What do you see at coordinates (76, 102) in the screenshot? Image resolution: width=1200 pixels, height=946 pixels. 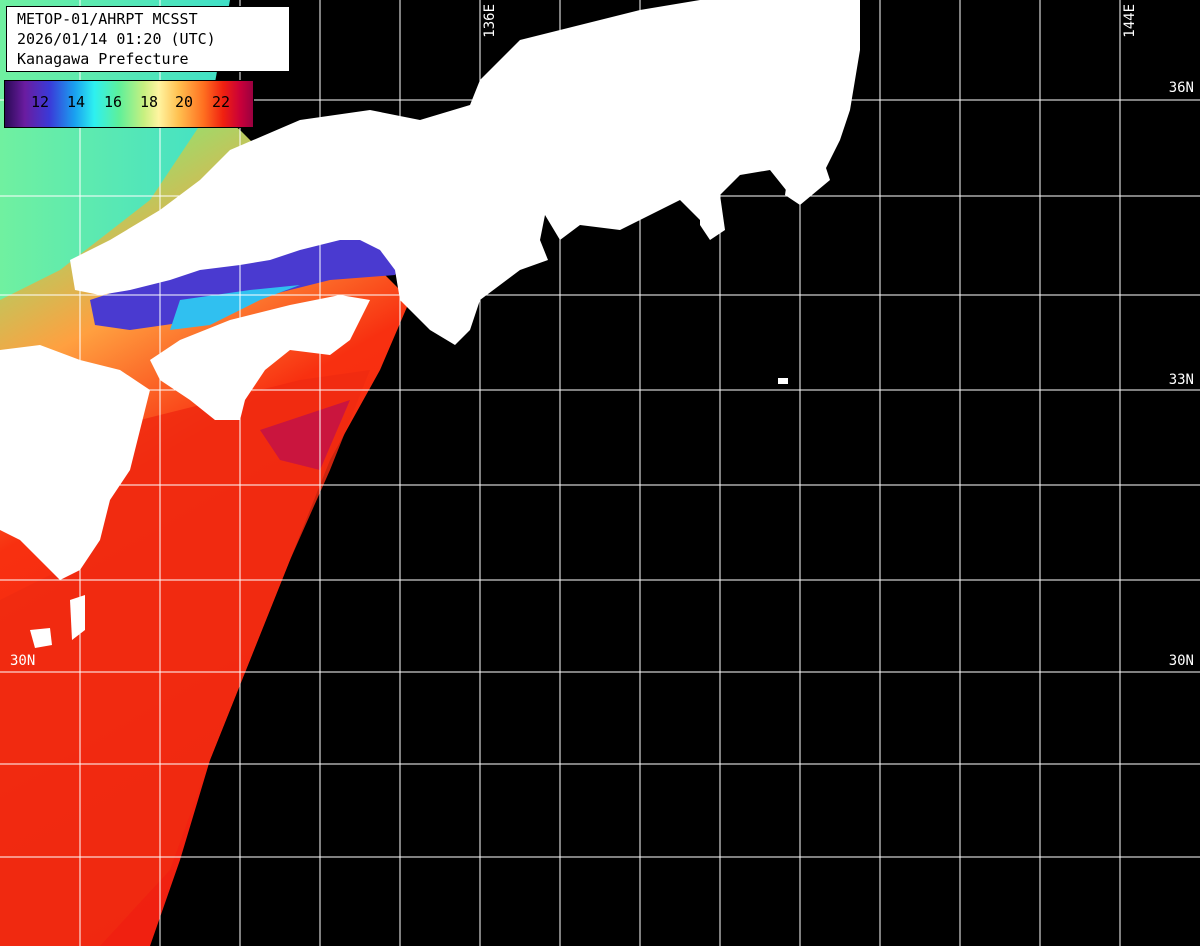 I see `colorbar-label-14: 14` at bounding box center [76, 102].